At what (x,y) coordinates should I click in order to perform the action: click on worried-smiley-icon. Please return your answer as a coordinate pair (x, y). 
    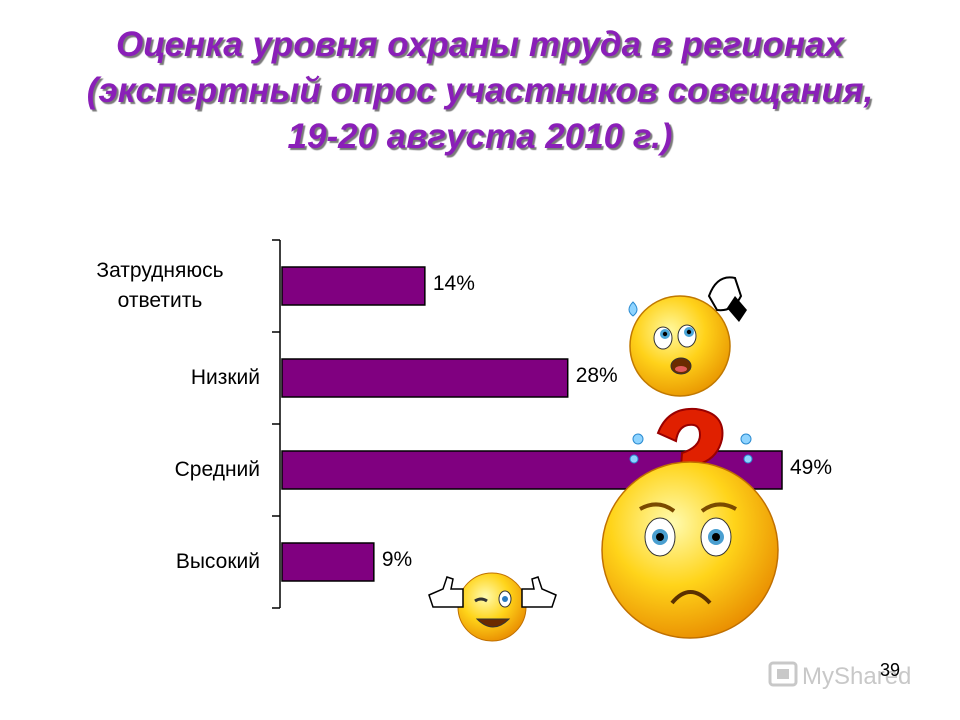
    Looking at the image, I should click on (687, 336).